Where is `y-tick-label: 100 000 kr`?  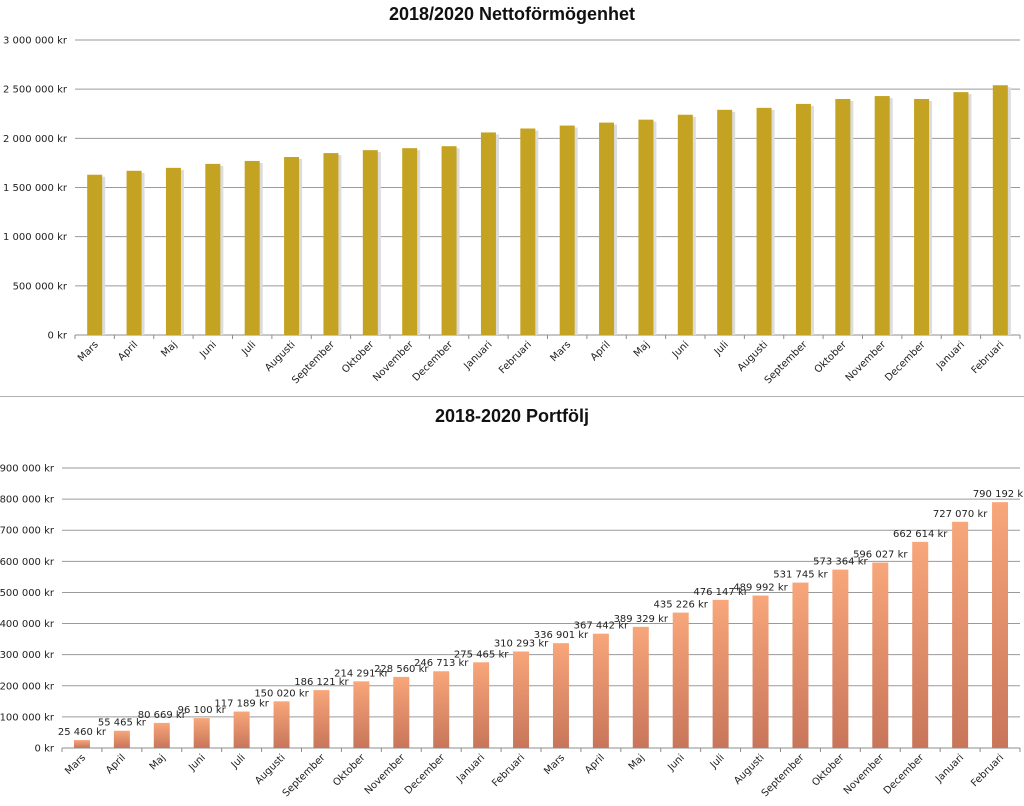 y-tick-label: 100 000 kr is located at coordinates (27, 717).